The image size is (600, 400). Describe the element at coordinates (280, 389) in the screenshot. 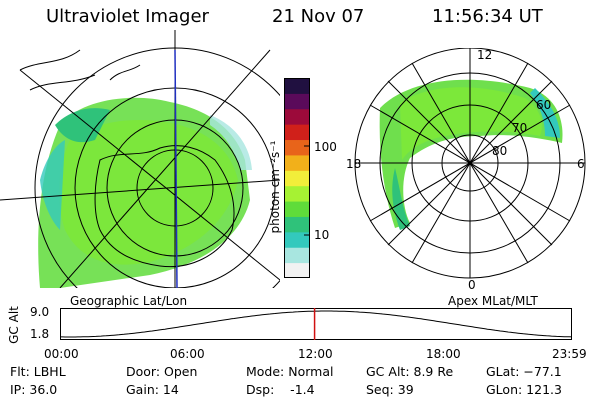

I see `status-dsp: Dsp: -1.4` at that location.